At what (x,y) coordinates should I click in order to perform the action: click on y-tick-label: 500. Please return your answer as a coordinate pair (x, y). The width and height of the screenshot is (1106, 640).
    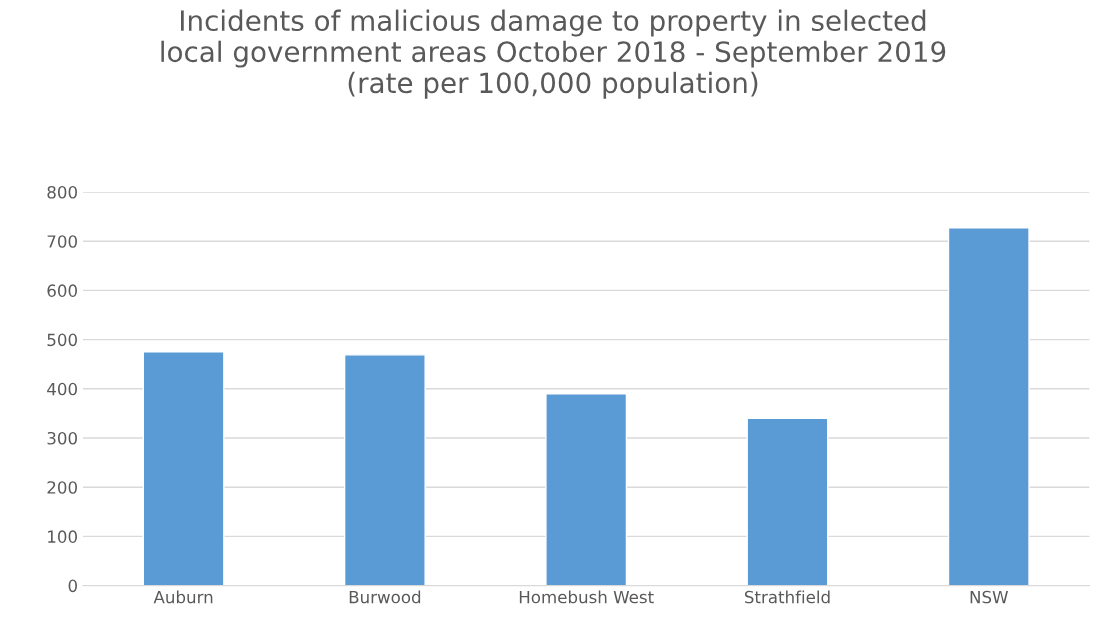
    Looking at the image, I should click on (62, 340).